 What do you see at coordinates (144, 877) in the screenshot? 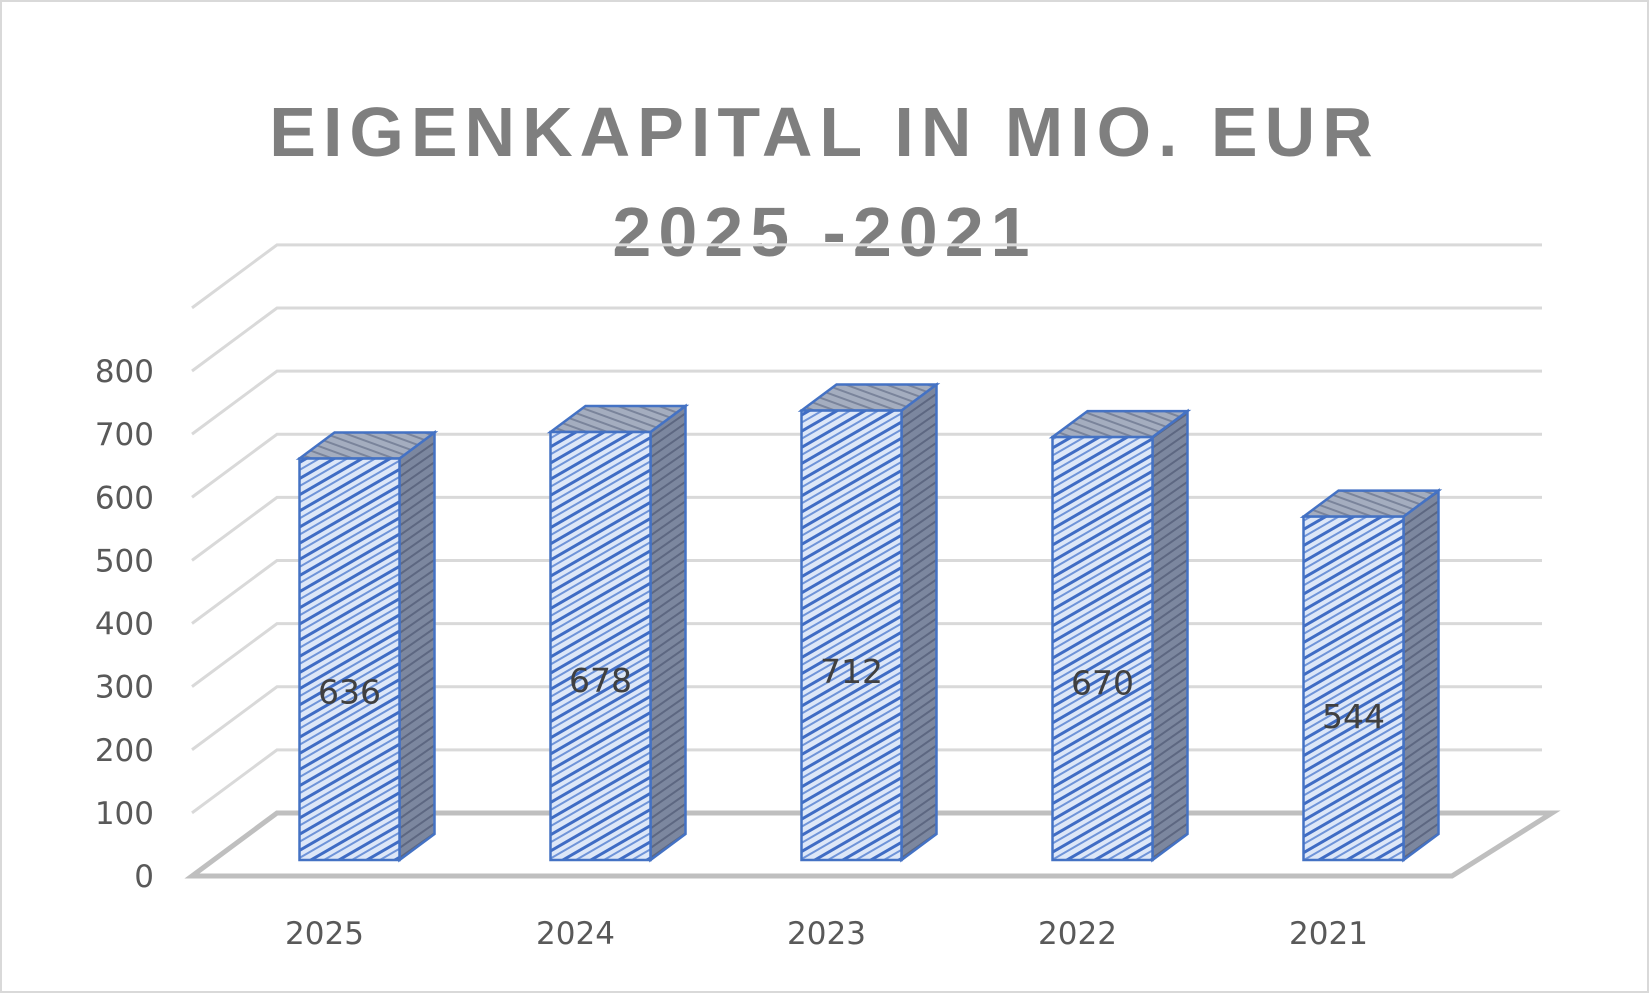
I see `y-tick-label-0: 0` at bounding box center [144, 877].